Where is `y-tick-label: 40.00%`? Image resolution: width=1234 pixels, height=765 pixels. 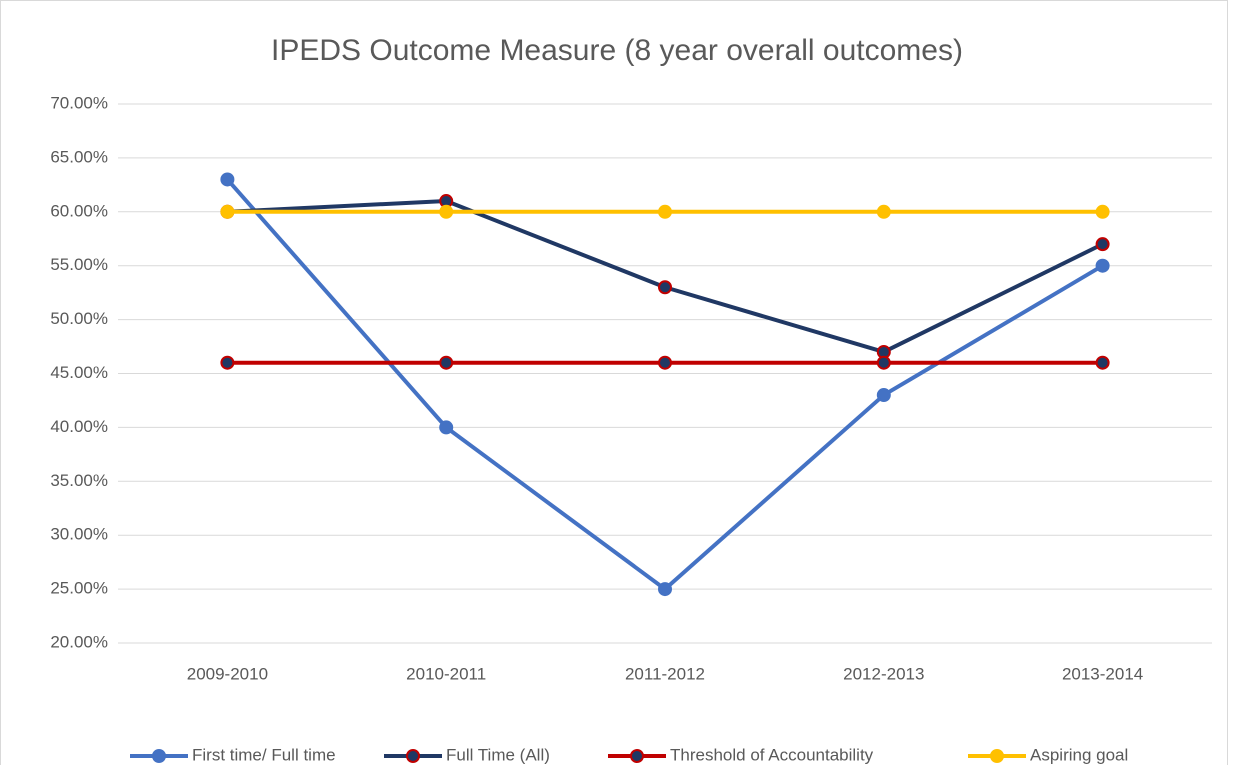
y-tick-label: 40.00% is located at coordinates (79, 426).